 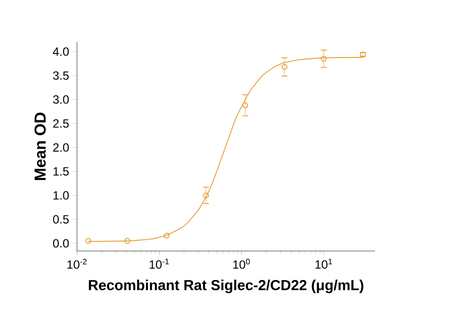 What do you see at coordinates (61, 147) in the screenshot?
I see `y-tick-label: 2.0` at bounding box center [61, 147].